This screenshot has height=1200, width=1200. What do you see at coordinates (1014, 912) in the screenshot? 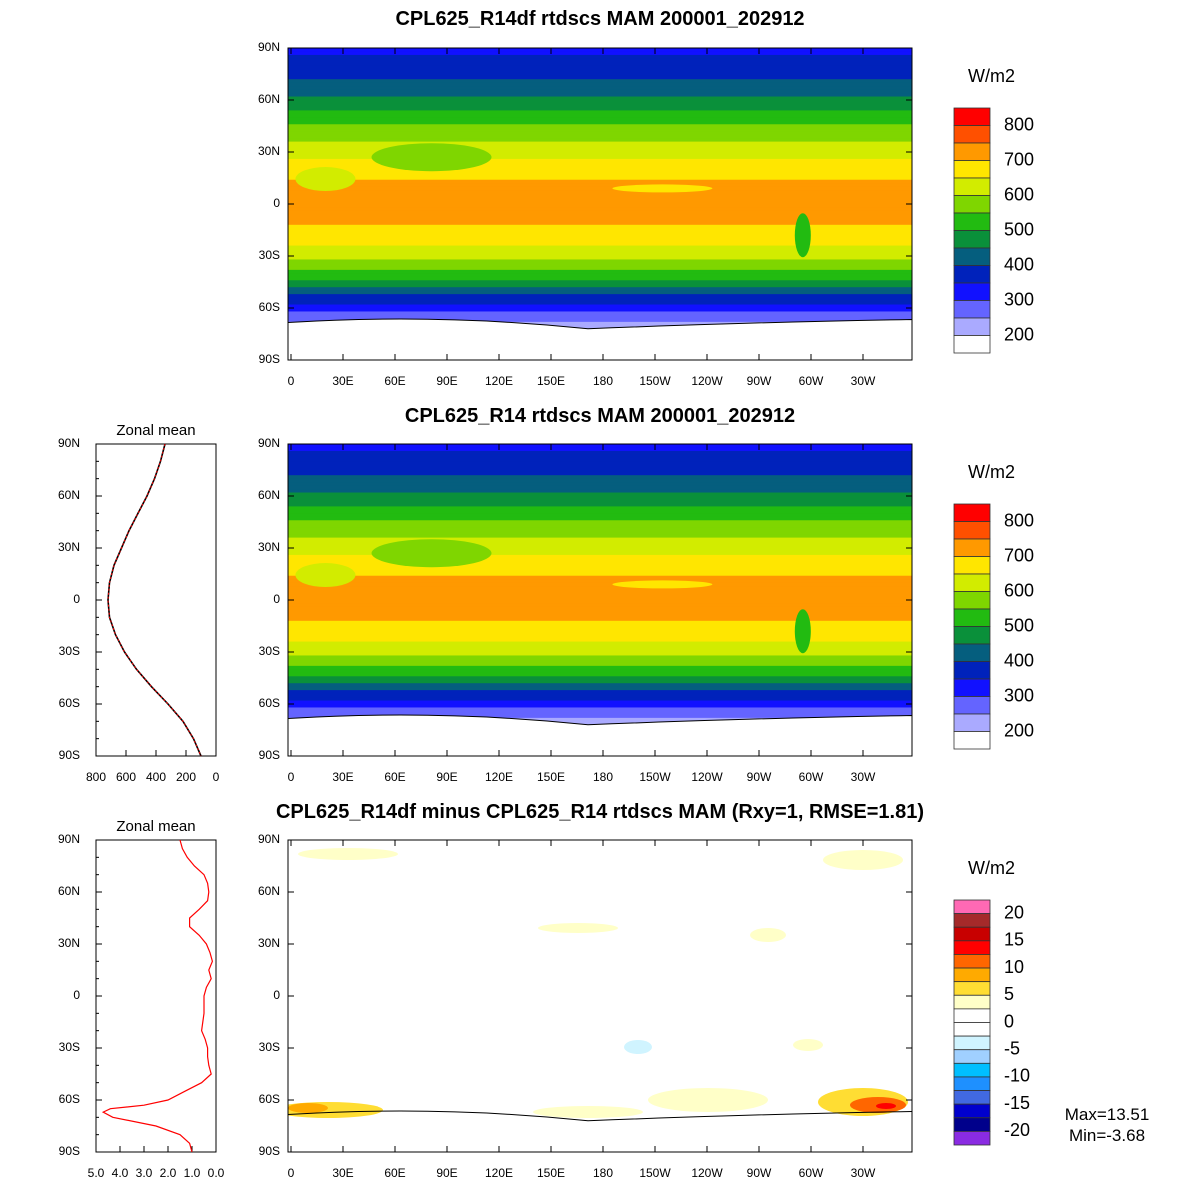
I see `colorbar-difference-label: 20` at bounding box center [1014, 912].